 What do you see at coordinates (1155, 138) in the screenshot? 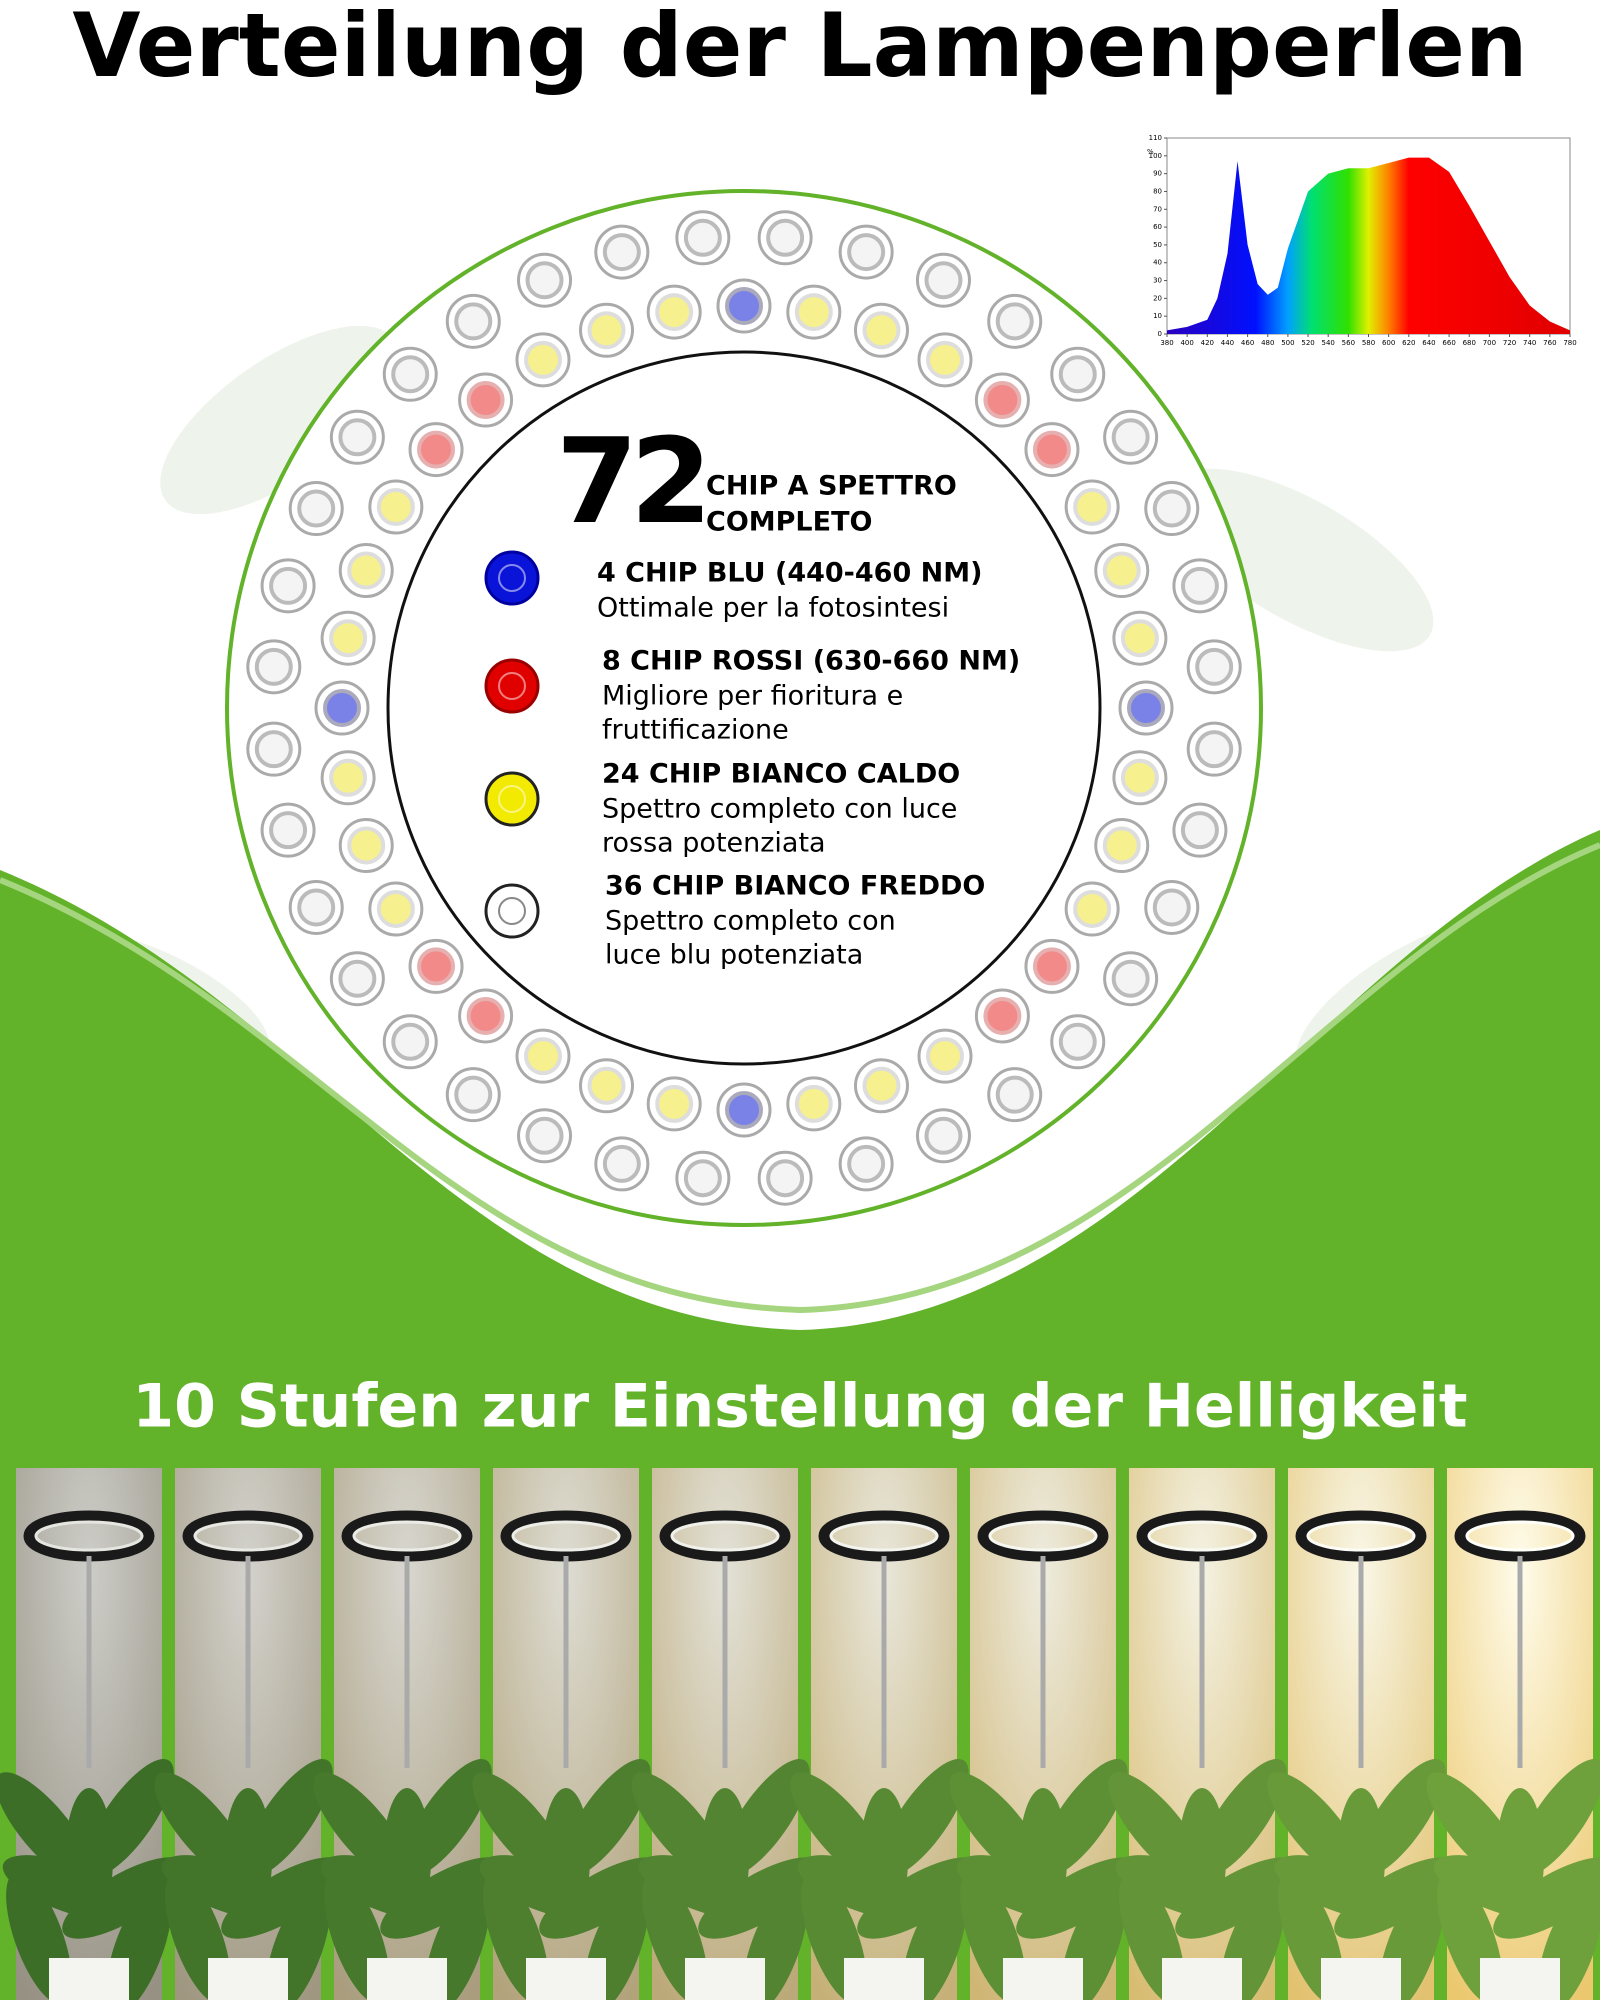
I see `y-tick-label: 110` at bounding box center [1155, 138].